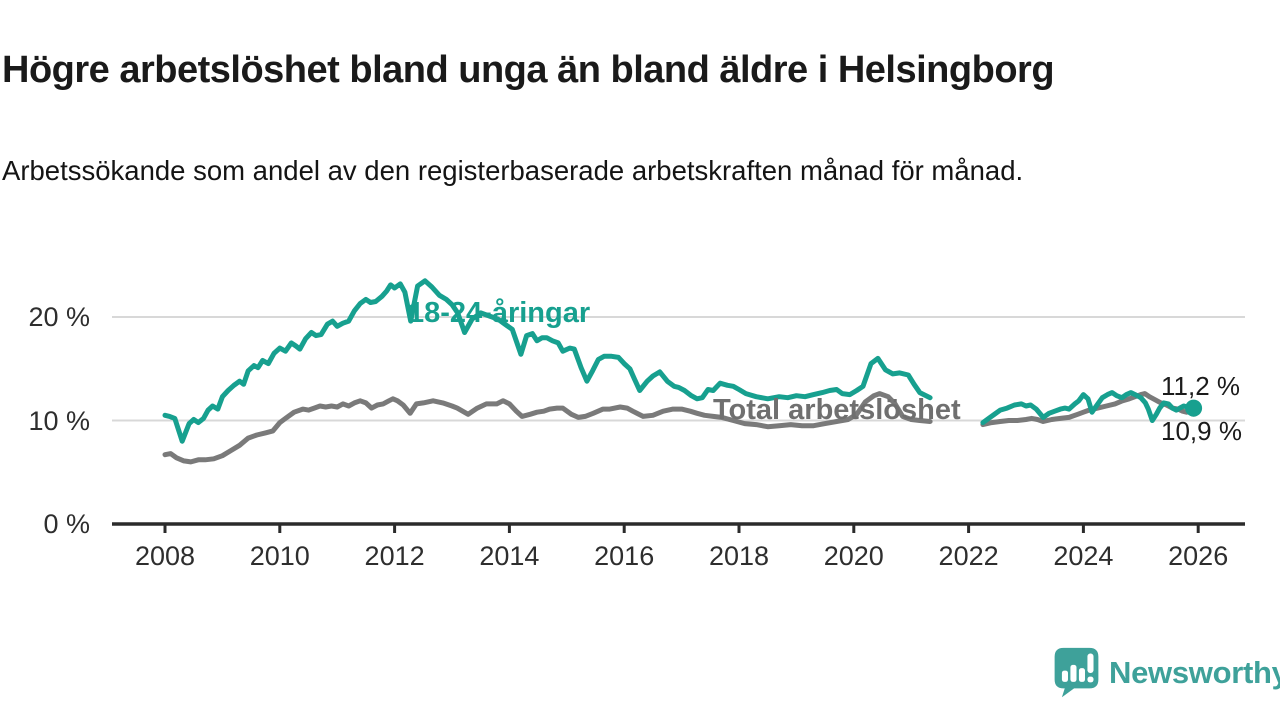 The width and height of the screenshot is (1280, 720). Describe the element at coordinates (165, 556) in the screenshot. I see `x-axis-tick-label: 2008` at that location.